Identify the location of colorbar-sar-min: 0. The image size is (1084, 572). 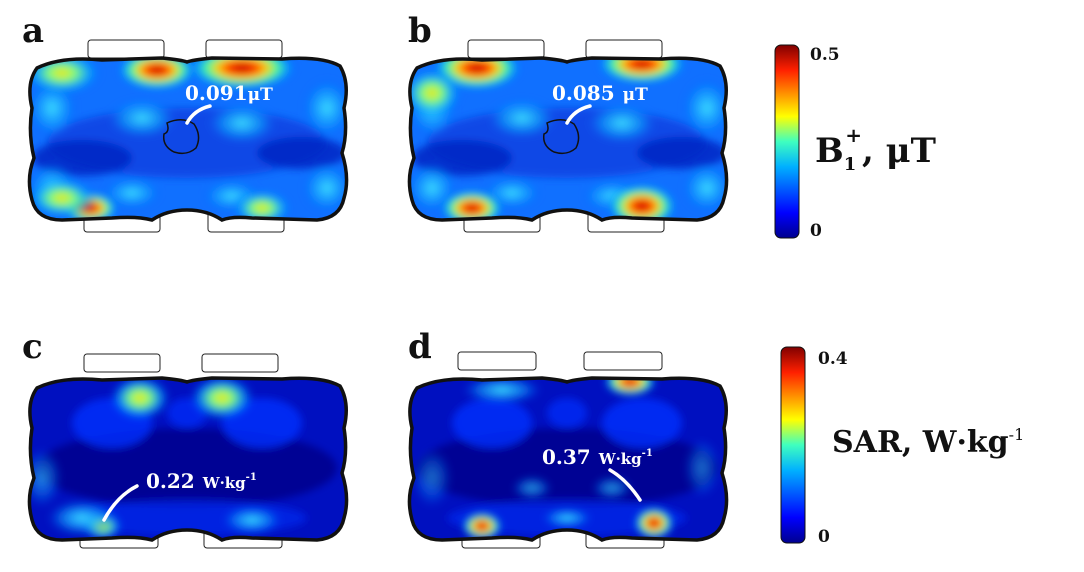
(824, 537).